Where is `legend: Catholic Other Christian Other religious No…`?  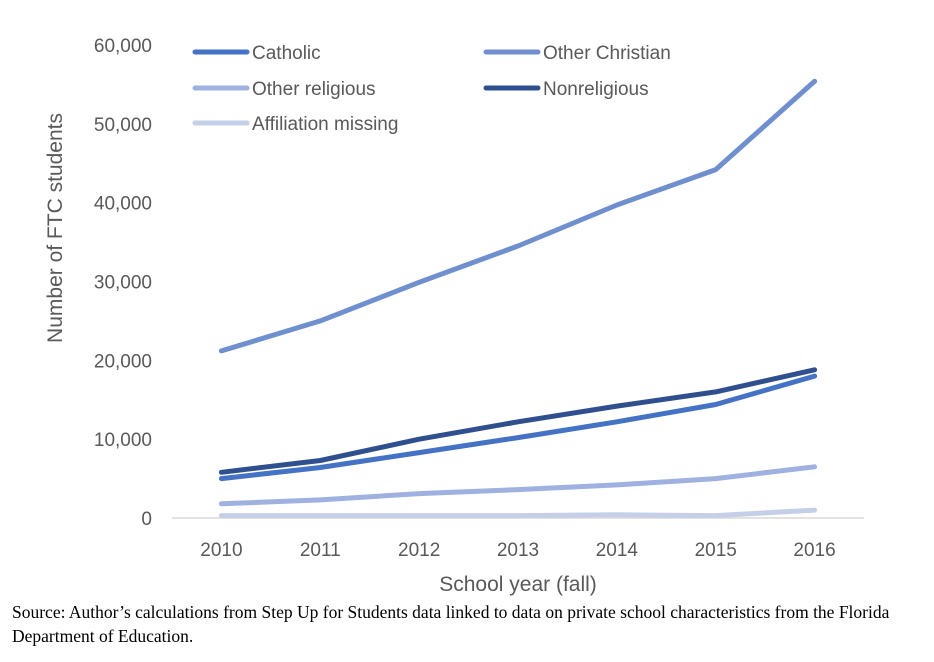
legend: Catholic Other Christian Other religious No… is located at coordinates (431, 89).